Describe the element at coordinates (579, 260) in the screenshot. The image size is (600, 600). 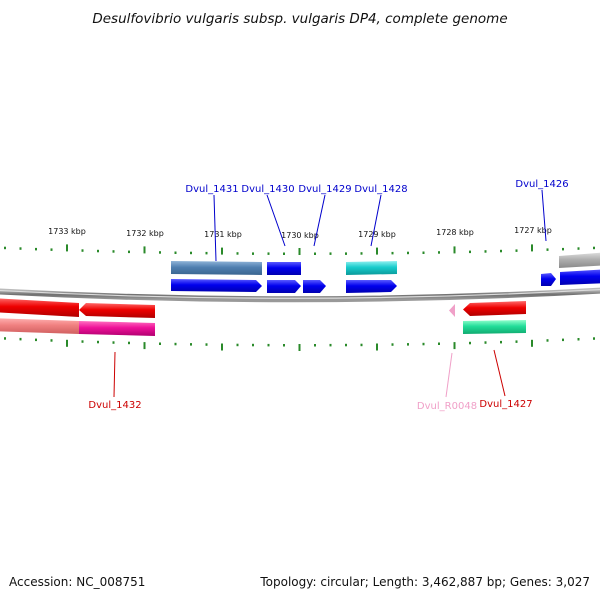
I see `gene-block-right-gray` at that location.